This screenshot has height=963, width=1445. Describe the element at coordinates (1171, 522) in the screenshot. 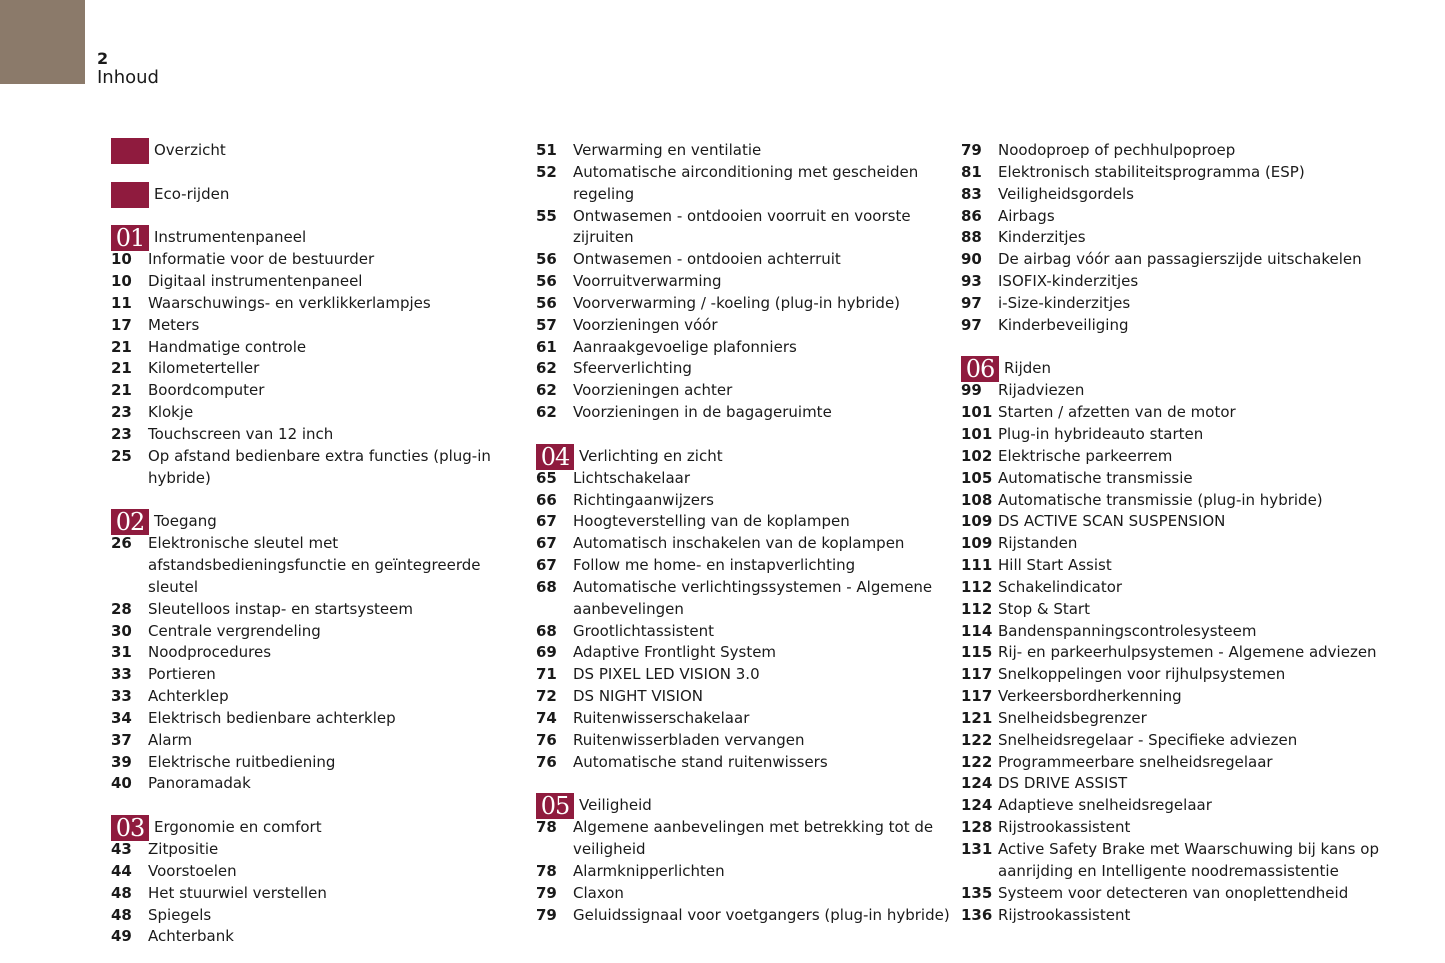

I see `toc-entry: 109 DS ACTIVE SCAN SUSPENSION` at that location.